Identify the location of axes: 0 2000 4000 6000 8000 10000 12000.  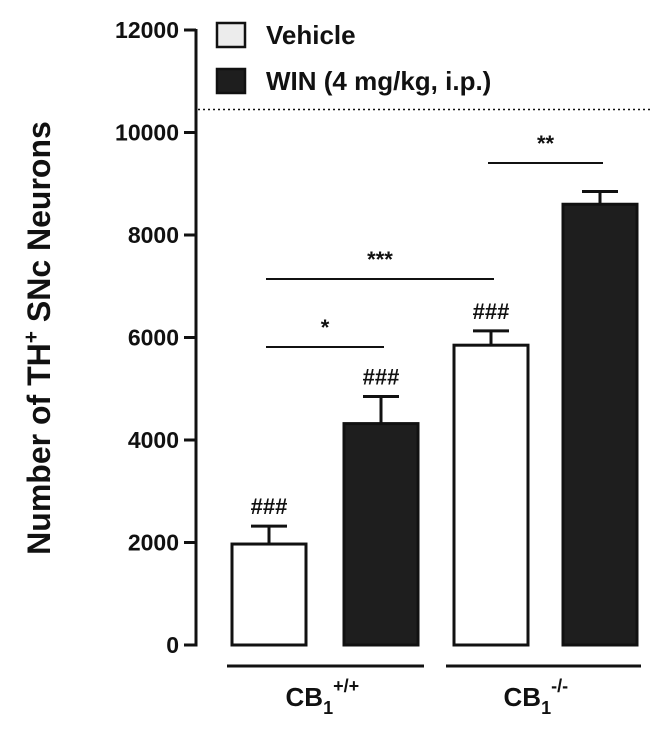
(156, 337).